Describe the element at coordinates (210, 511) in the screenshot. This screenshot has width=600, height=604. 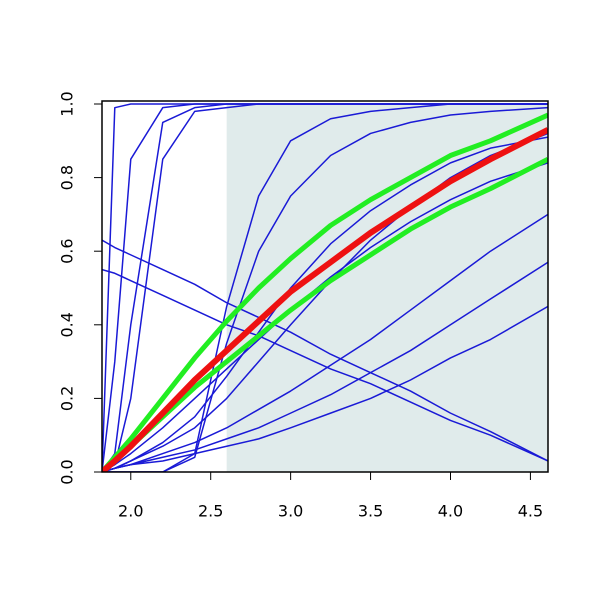
I see `x-tick-label: 2.5` at that location.